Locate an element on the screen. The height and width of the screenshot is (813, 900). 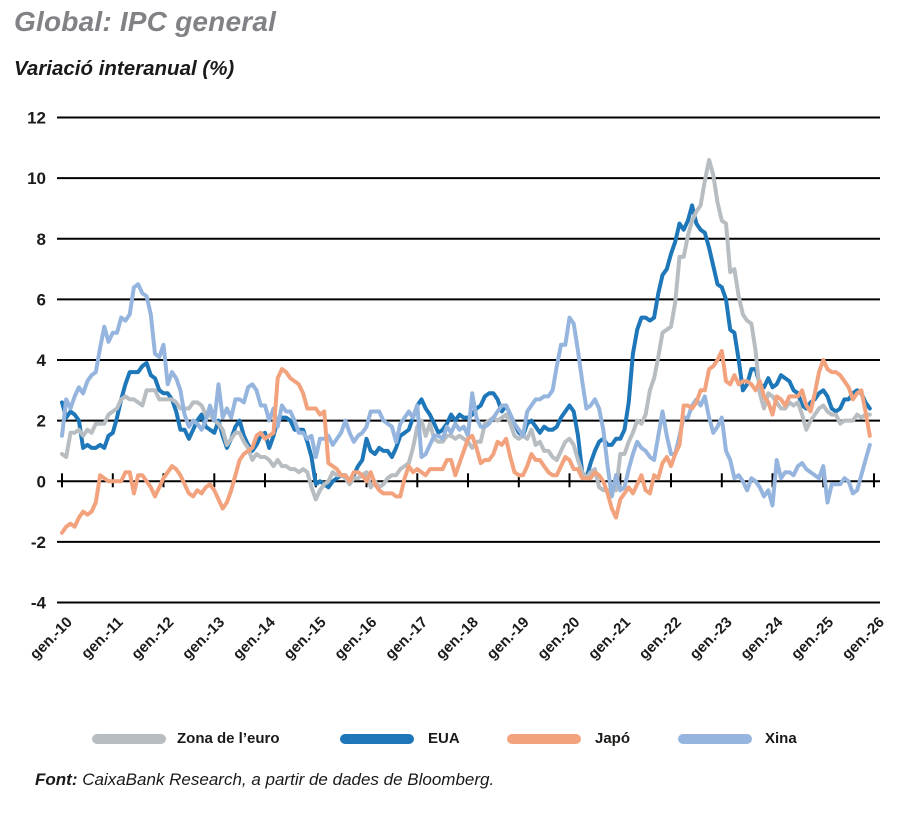
x-axis-label: gen.-11 is located at coordinates (102, 638).